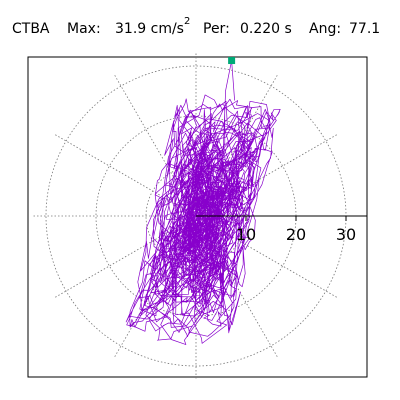  Describe the element at coordinates (266, 29) in the screenshot. I see `period-value: 0.220 s` at that location.